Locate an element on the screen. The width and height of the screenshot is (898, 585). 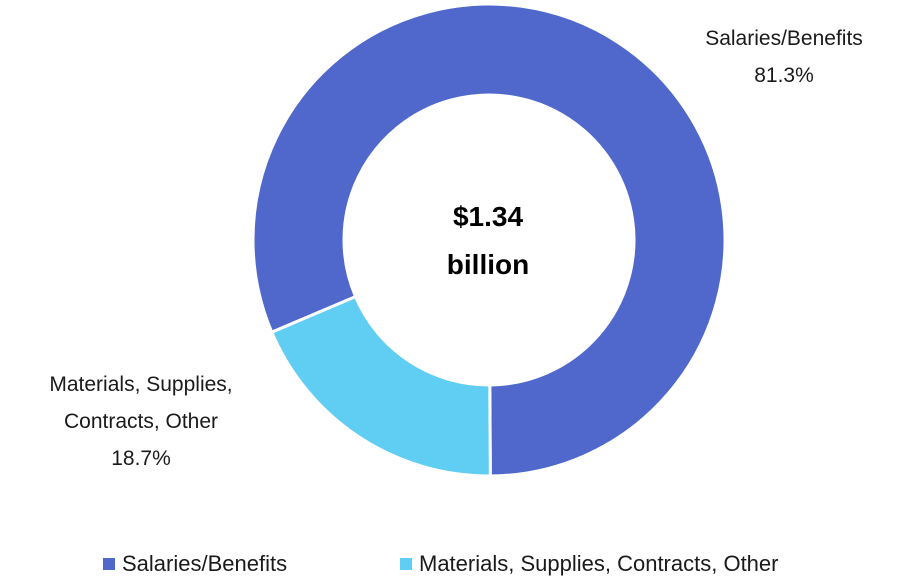
center-label-line-1: $1.34 is located at coordinates (488, 216).